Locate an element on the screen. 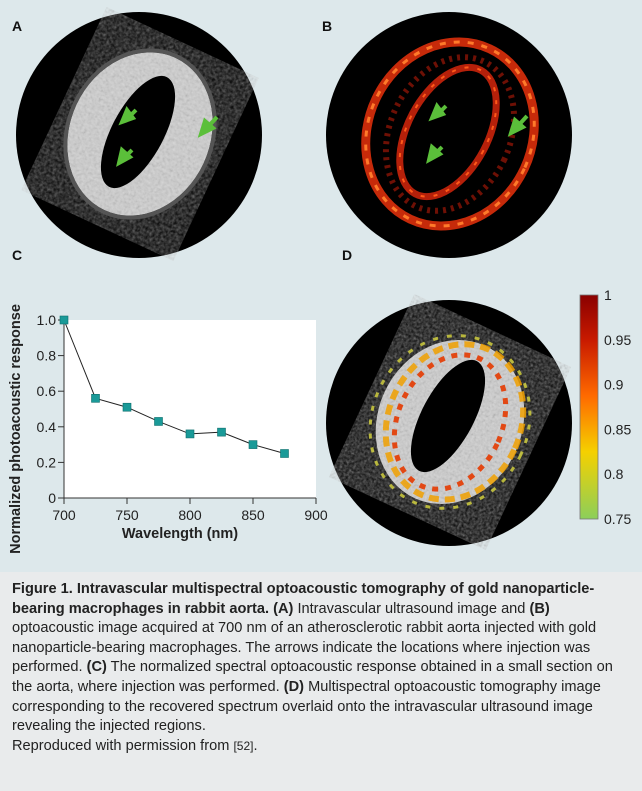 Image resolution: width=642 pixels, height=791 pixels. caption-reproduced: Reproduced with permission from is located at coordinates (123, 745).